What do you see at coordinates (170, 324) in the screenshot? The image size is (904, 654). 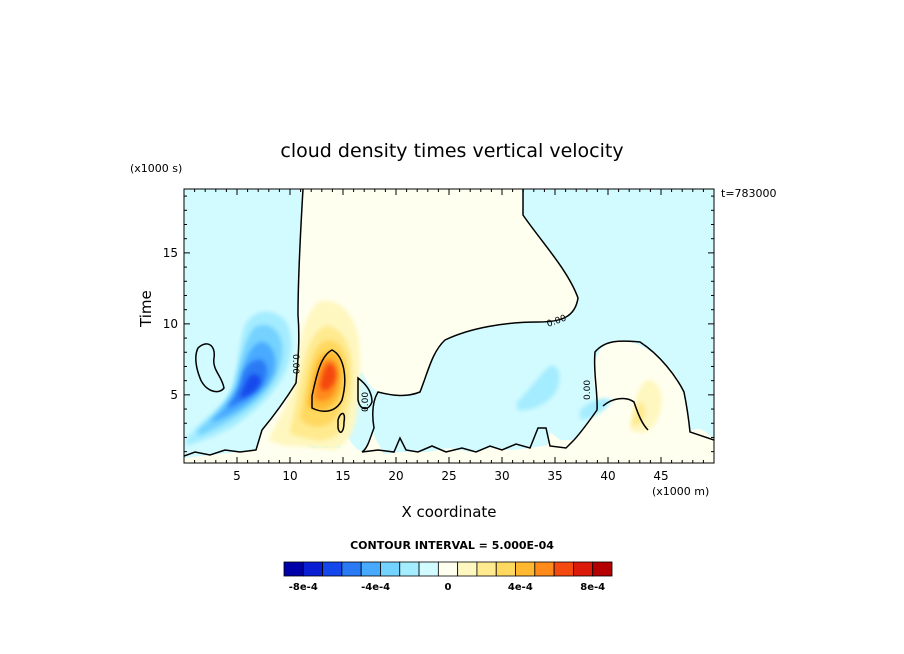 I see `y-tick-label: 10` at bounding box center [170, 324].